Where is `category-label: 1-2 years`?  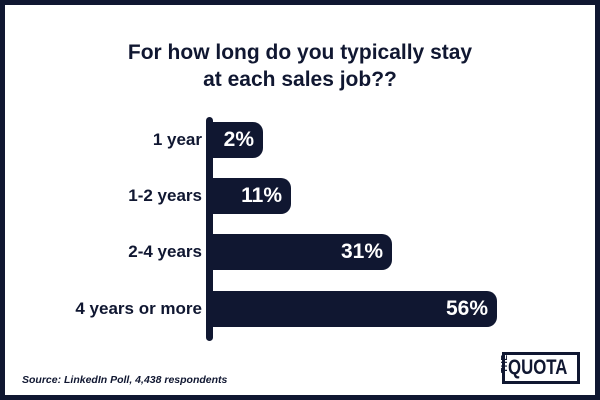 category-label: 1-2 years is located at coordinates (165, 195).